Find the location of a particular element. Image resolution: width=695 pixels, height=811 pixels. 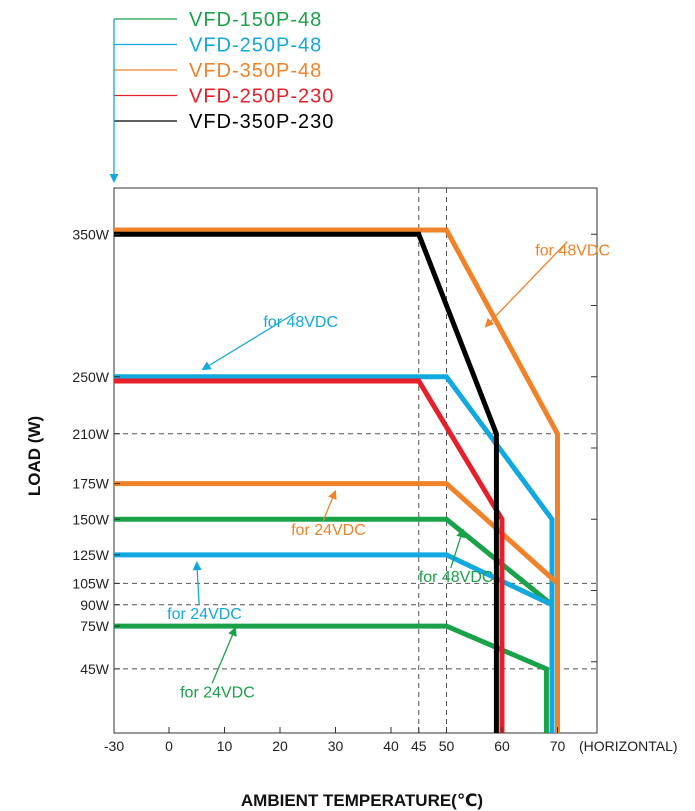

x-tick-label-60: 60 is located at coordinates (502, 746).